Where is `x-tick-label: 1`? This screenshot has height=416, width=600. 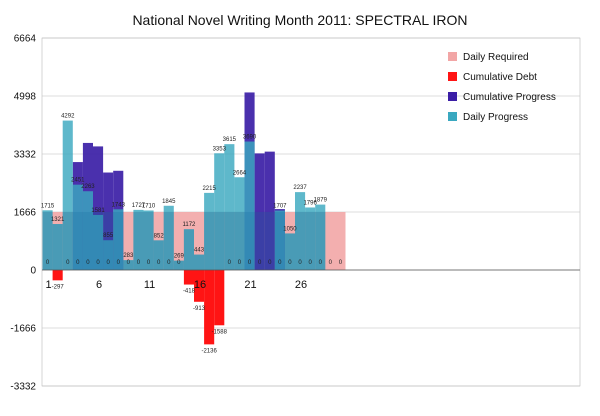 x-tick-label: 1 is located at coordinates (48, 285).